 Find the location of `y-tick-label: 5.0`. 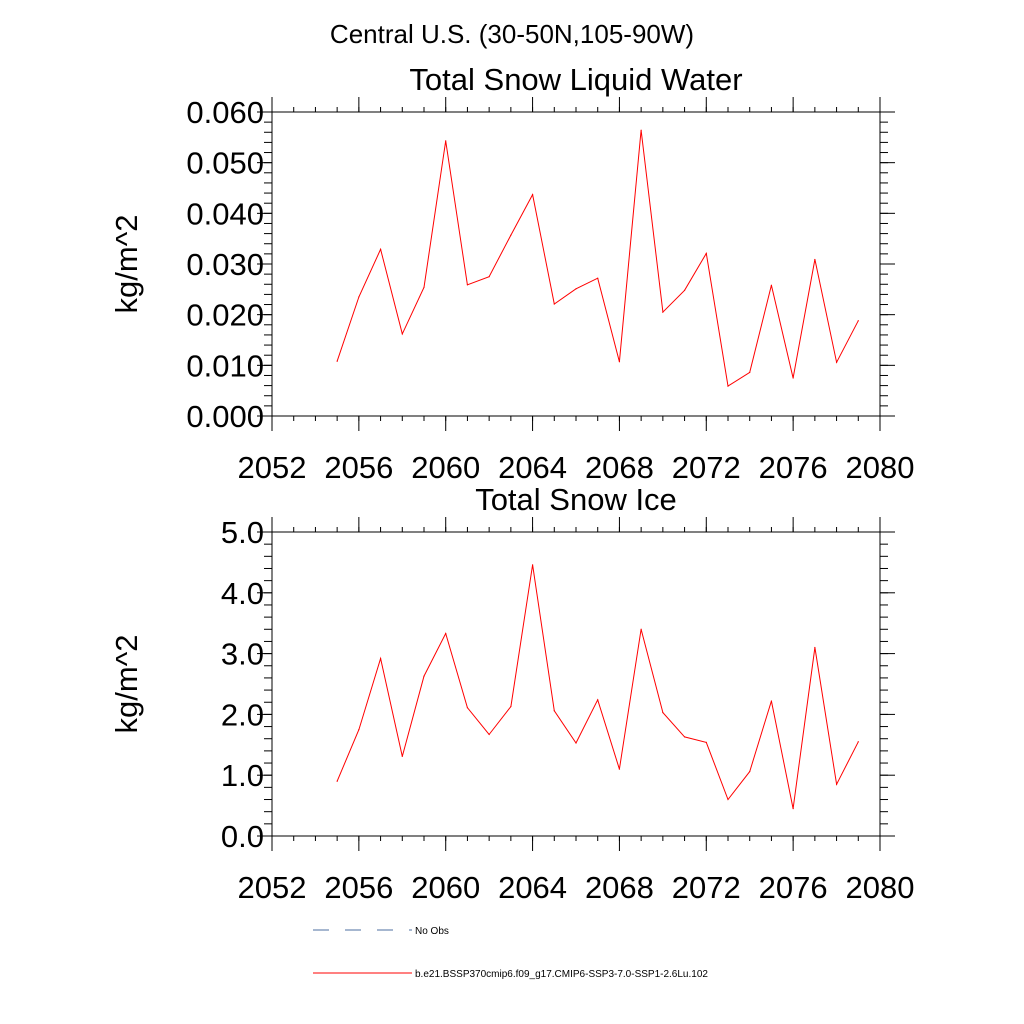

y-tick-label: 5.0 is located at coordinates (242, 532).